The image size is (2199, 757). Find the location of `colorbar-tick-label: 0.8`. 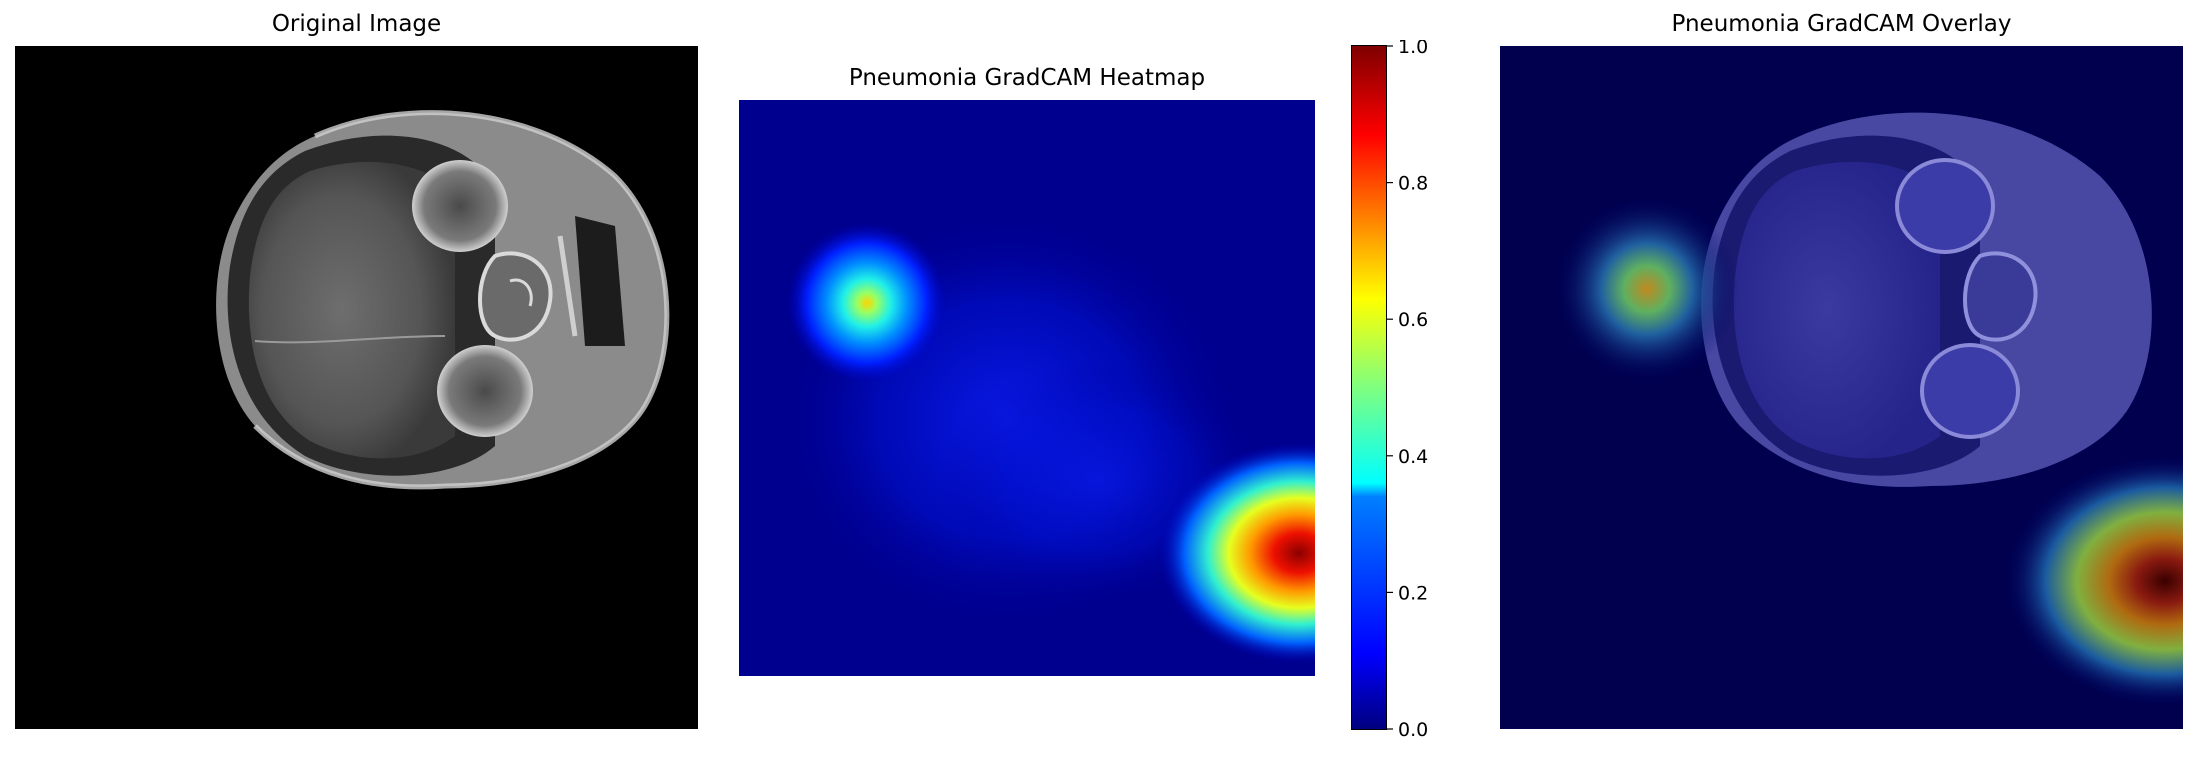

colorbar-tick-label: 0.8 is located at coordinates (1413, 184).